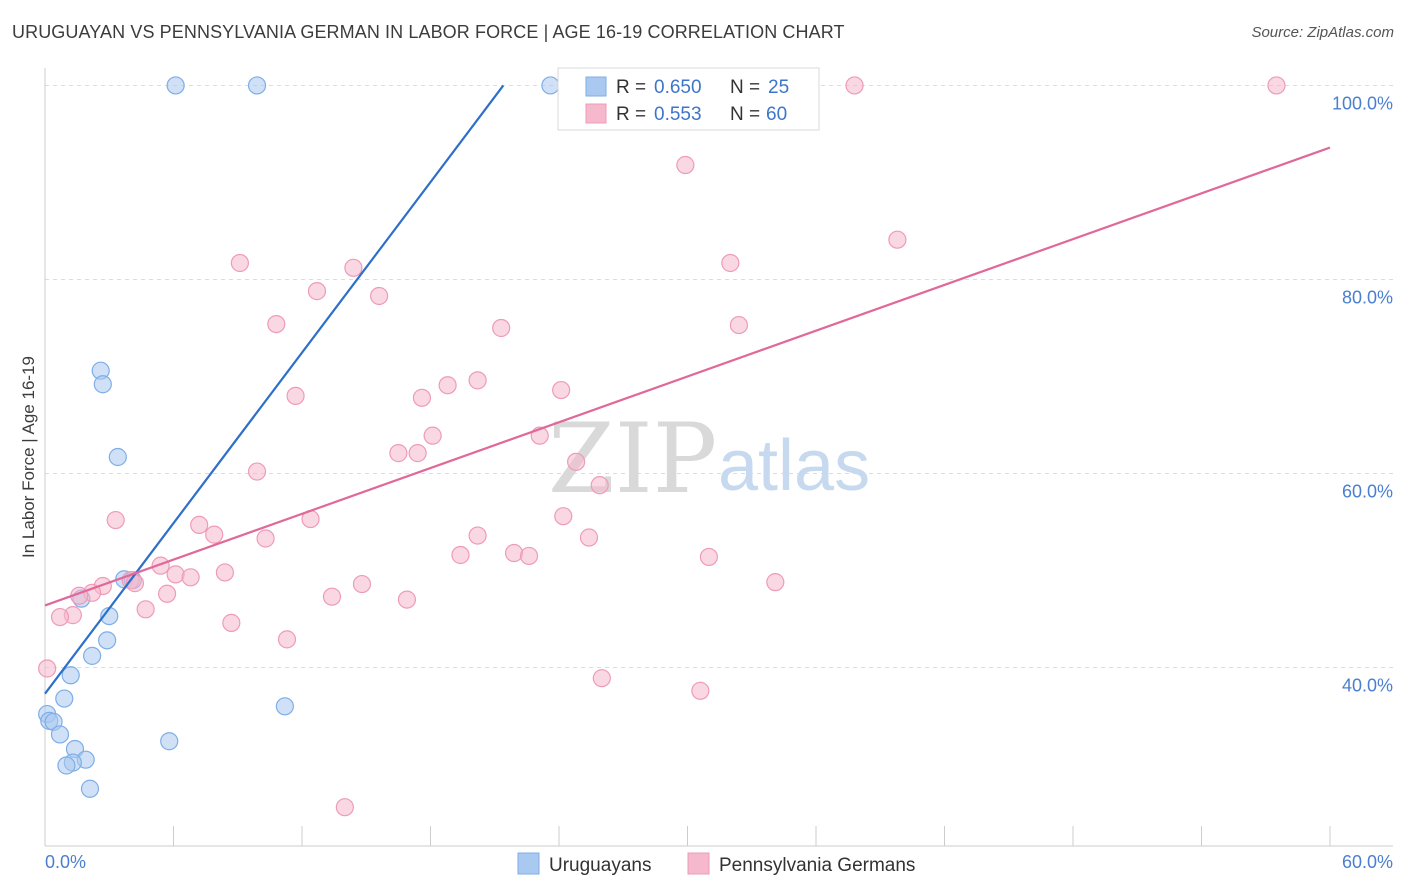  What do you see at coordinates (688, 99) in the screenshot?
I see `legend-box: R = 0.650 N = 25 R = 0.553 N = 60` at bounding box center [688, 99].